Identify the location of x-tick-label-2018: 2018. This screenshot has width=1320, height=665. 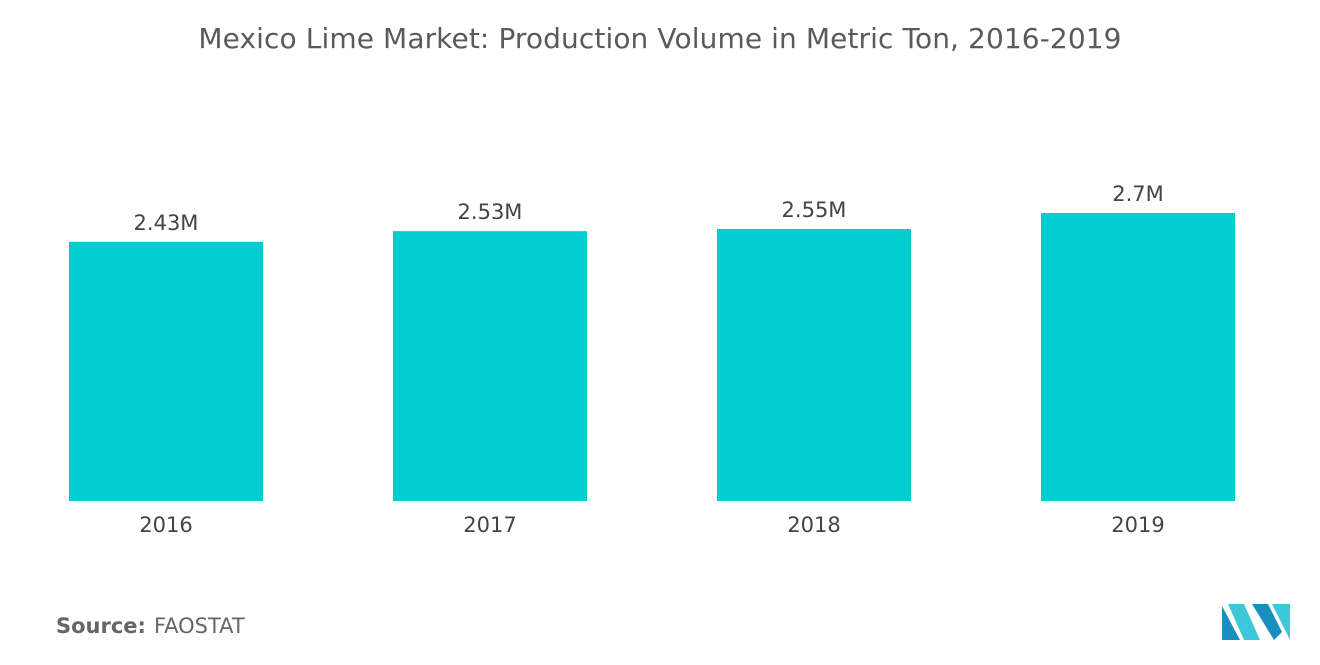
(813, 525).